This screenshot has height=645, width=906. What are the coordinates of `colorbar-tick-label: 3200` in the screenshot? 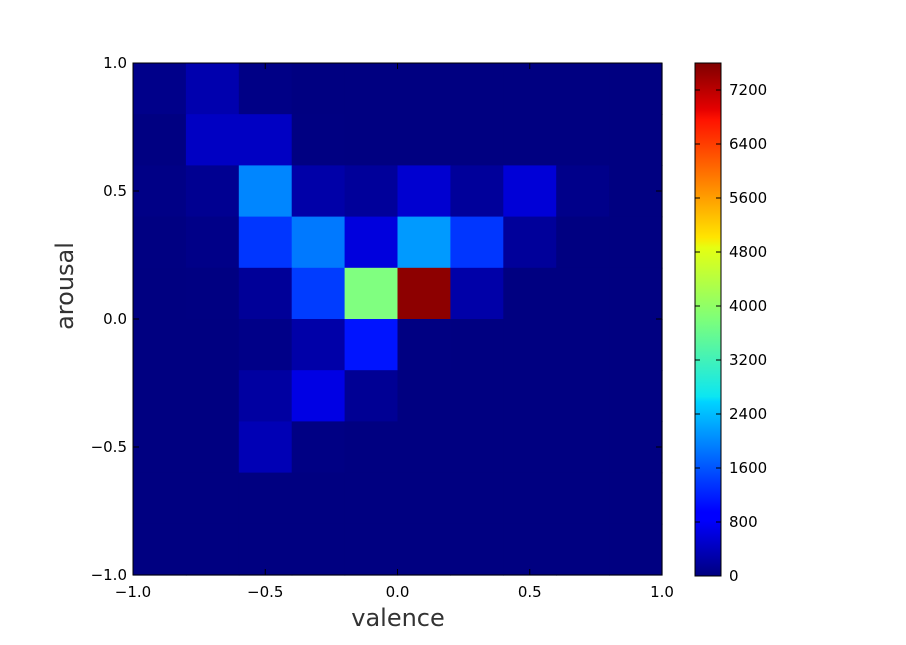 It's located at (748, 360).